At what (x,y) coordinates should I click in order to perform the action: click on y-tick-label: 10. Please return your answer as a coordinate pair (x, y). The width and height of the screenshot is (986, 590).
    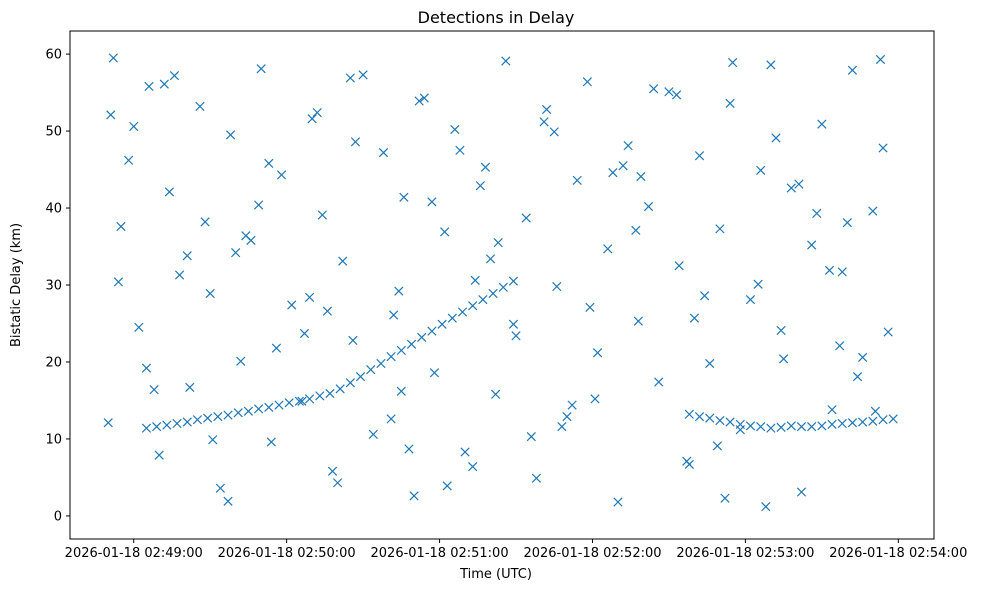
    Looking at the image, I should click on (53, 439).